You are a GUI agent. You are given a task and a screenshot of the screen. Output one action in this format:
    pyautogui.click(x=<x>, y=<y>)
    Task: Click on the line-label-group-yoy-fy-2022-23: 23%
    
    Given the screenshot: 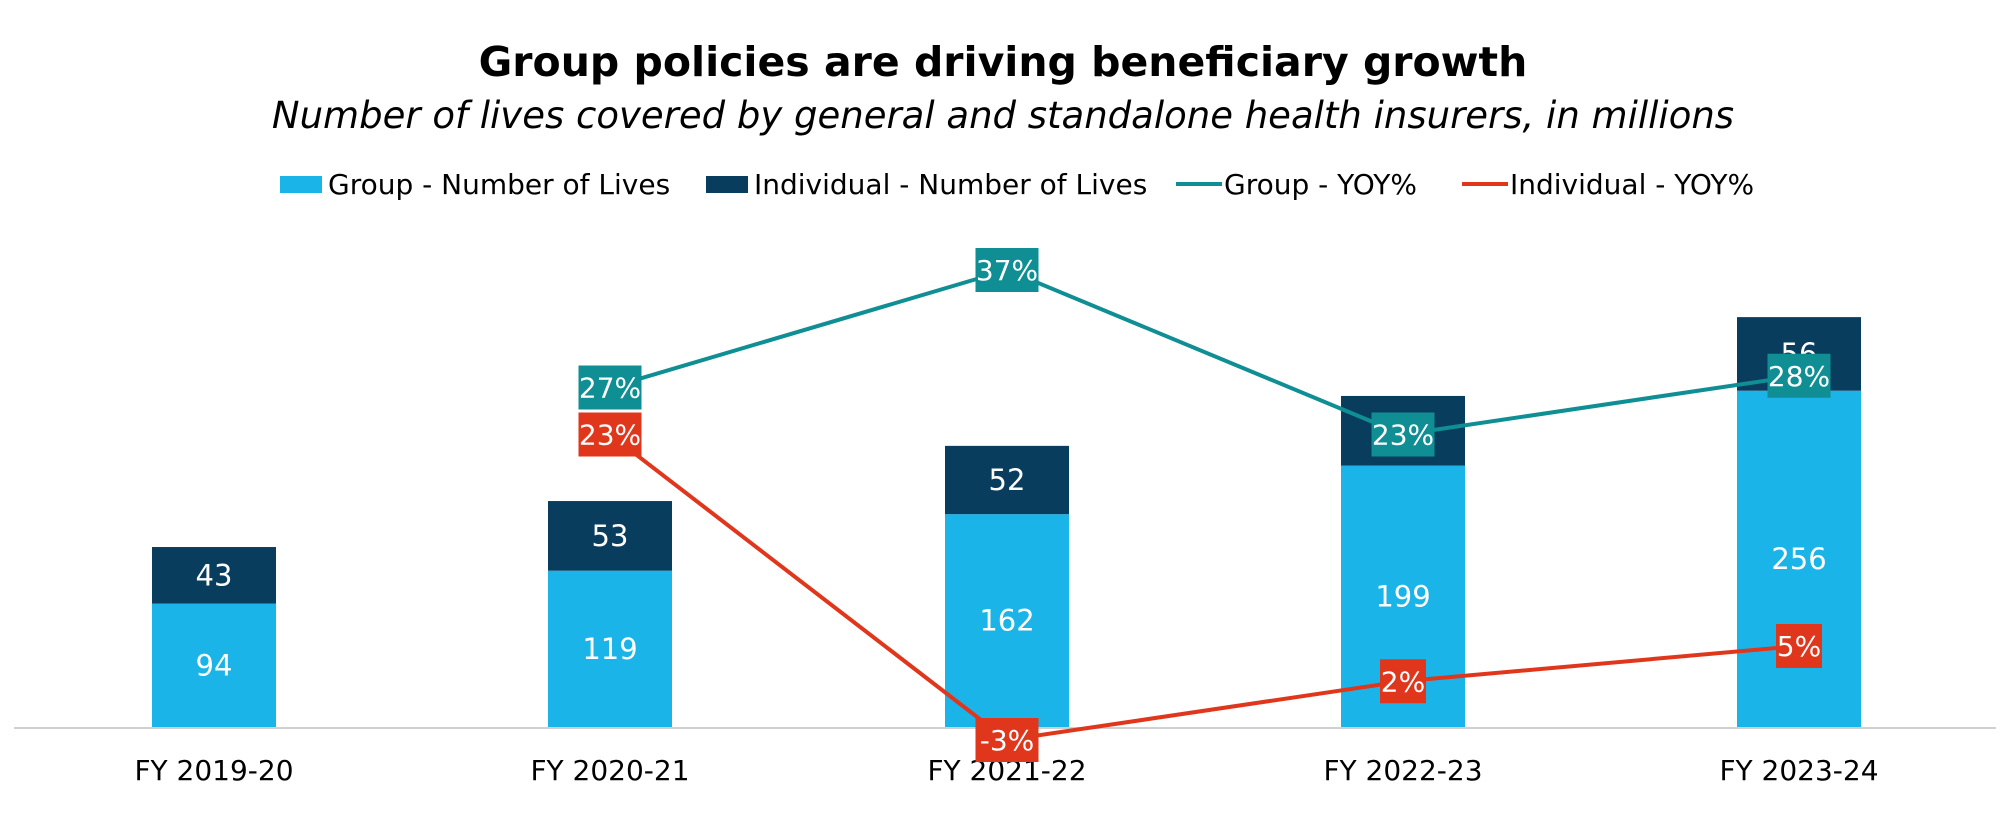 What is the action you would take?
    pyautogui.click(x=1403, y=435)
    